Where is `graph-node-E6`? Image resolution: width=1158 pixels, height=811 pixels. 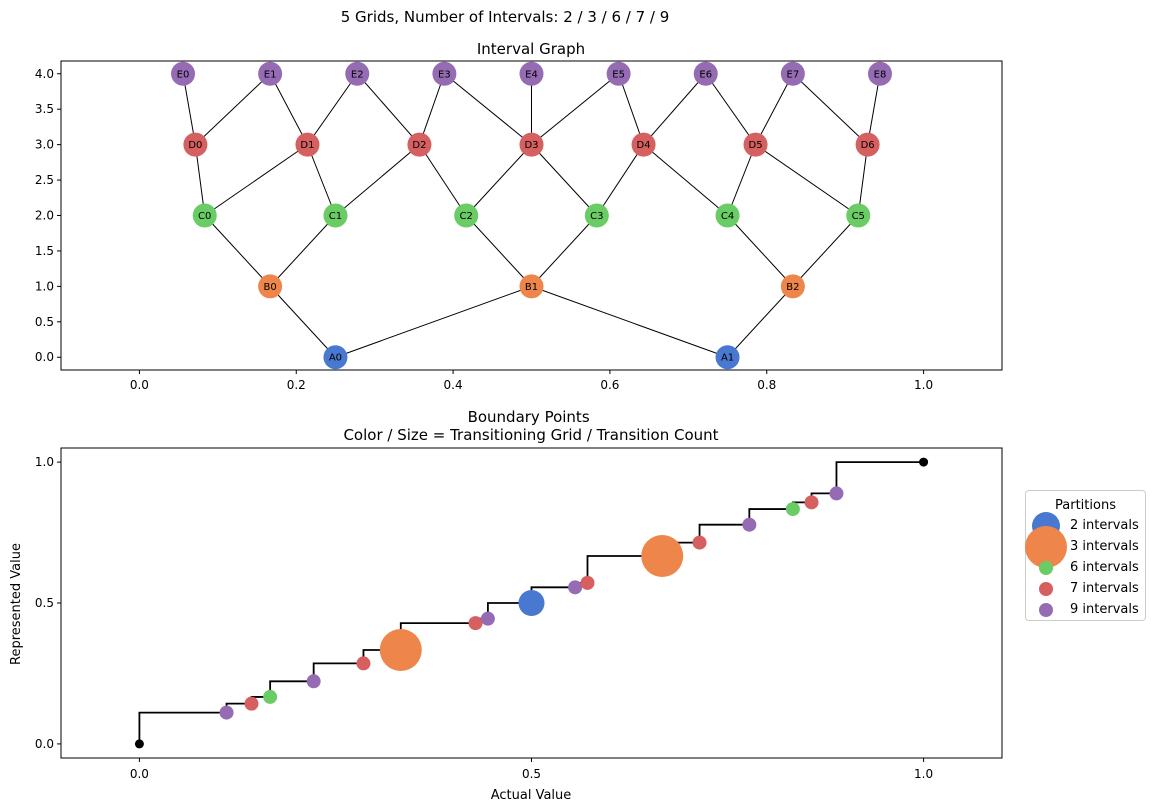
graph-node-E6 is located at coordinates (705, 73).